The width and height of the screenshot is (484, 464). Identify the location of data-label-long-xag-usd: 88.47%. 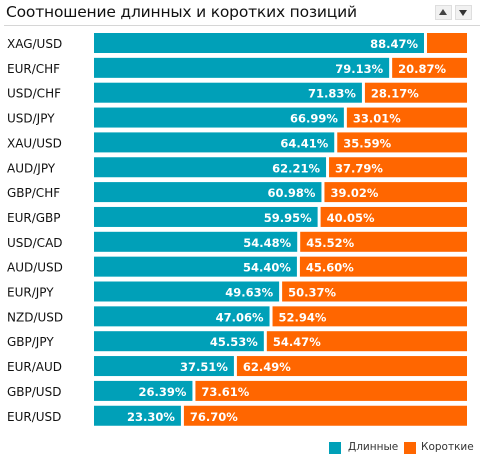
(394, 44).